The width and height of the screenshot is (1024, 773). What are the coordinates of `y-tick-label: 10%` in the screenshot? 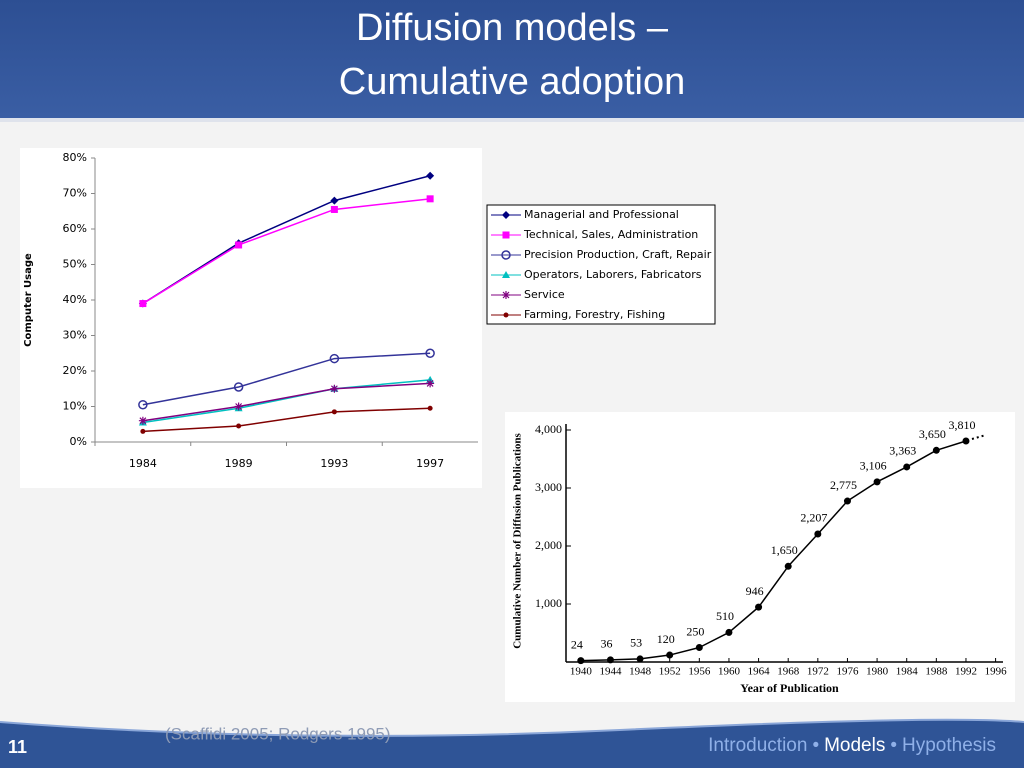 It's located at (75, 406).